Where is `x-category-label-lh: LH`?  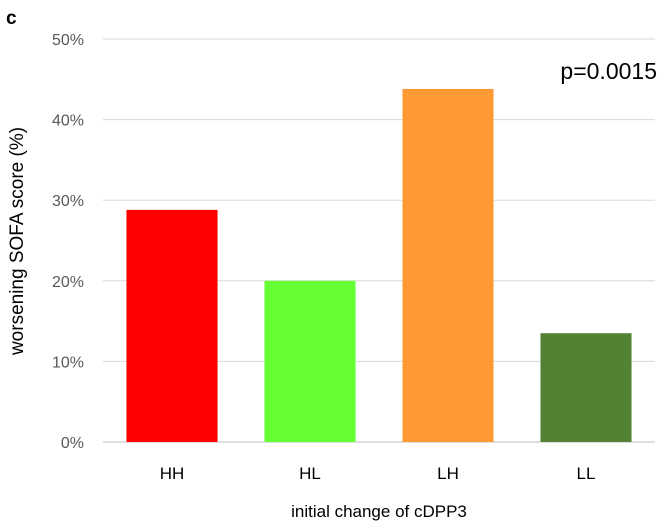
x-category-label-lh: LH is located at coordinates (448, 473).